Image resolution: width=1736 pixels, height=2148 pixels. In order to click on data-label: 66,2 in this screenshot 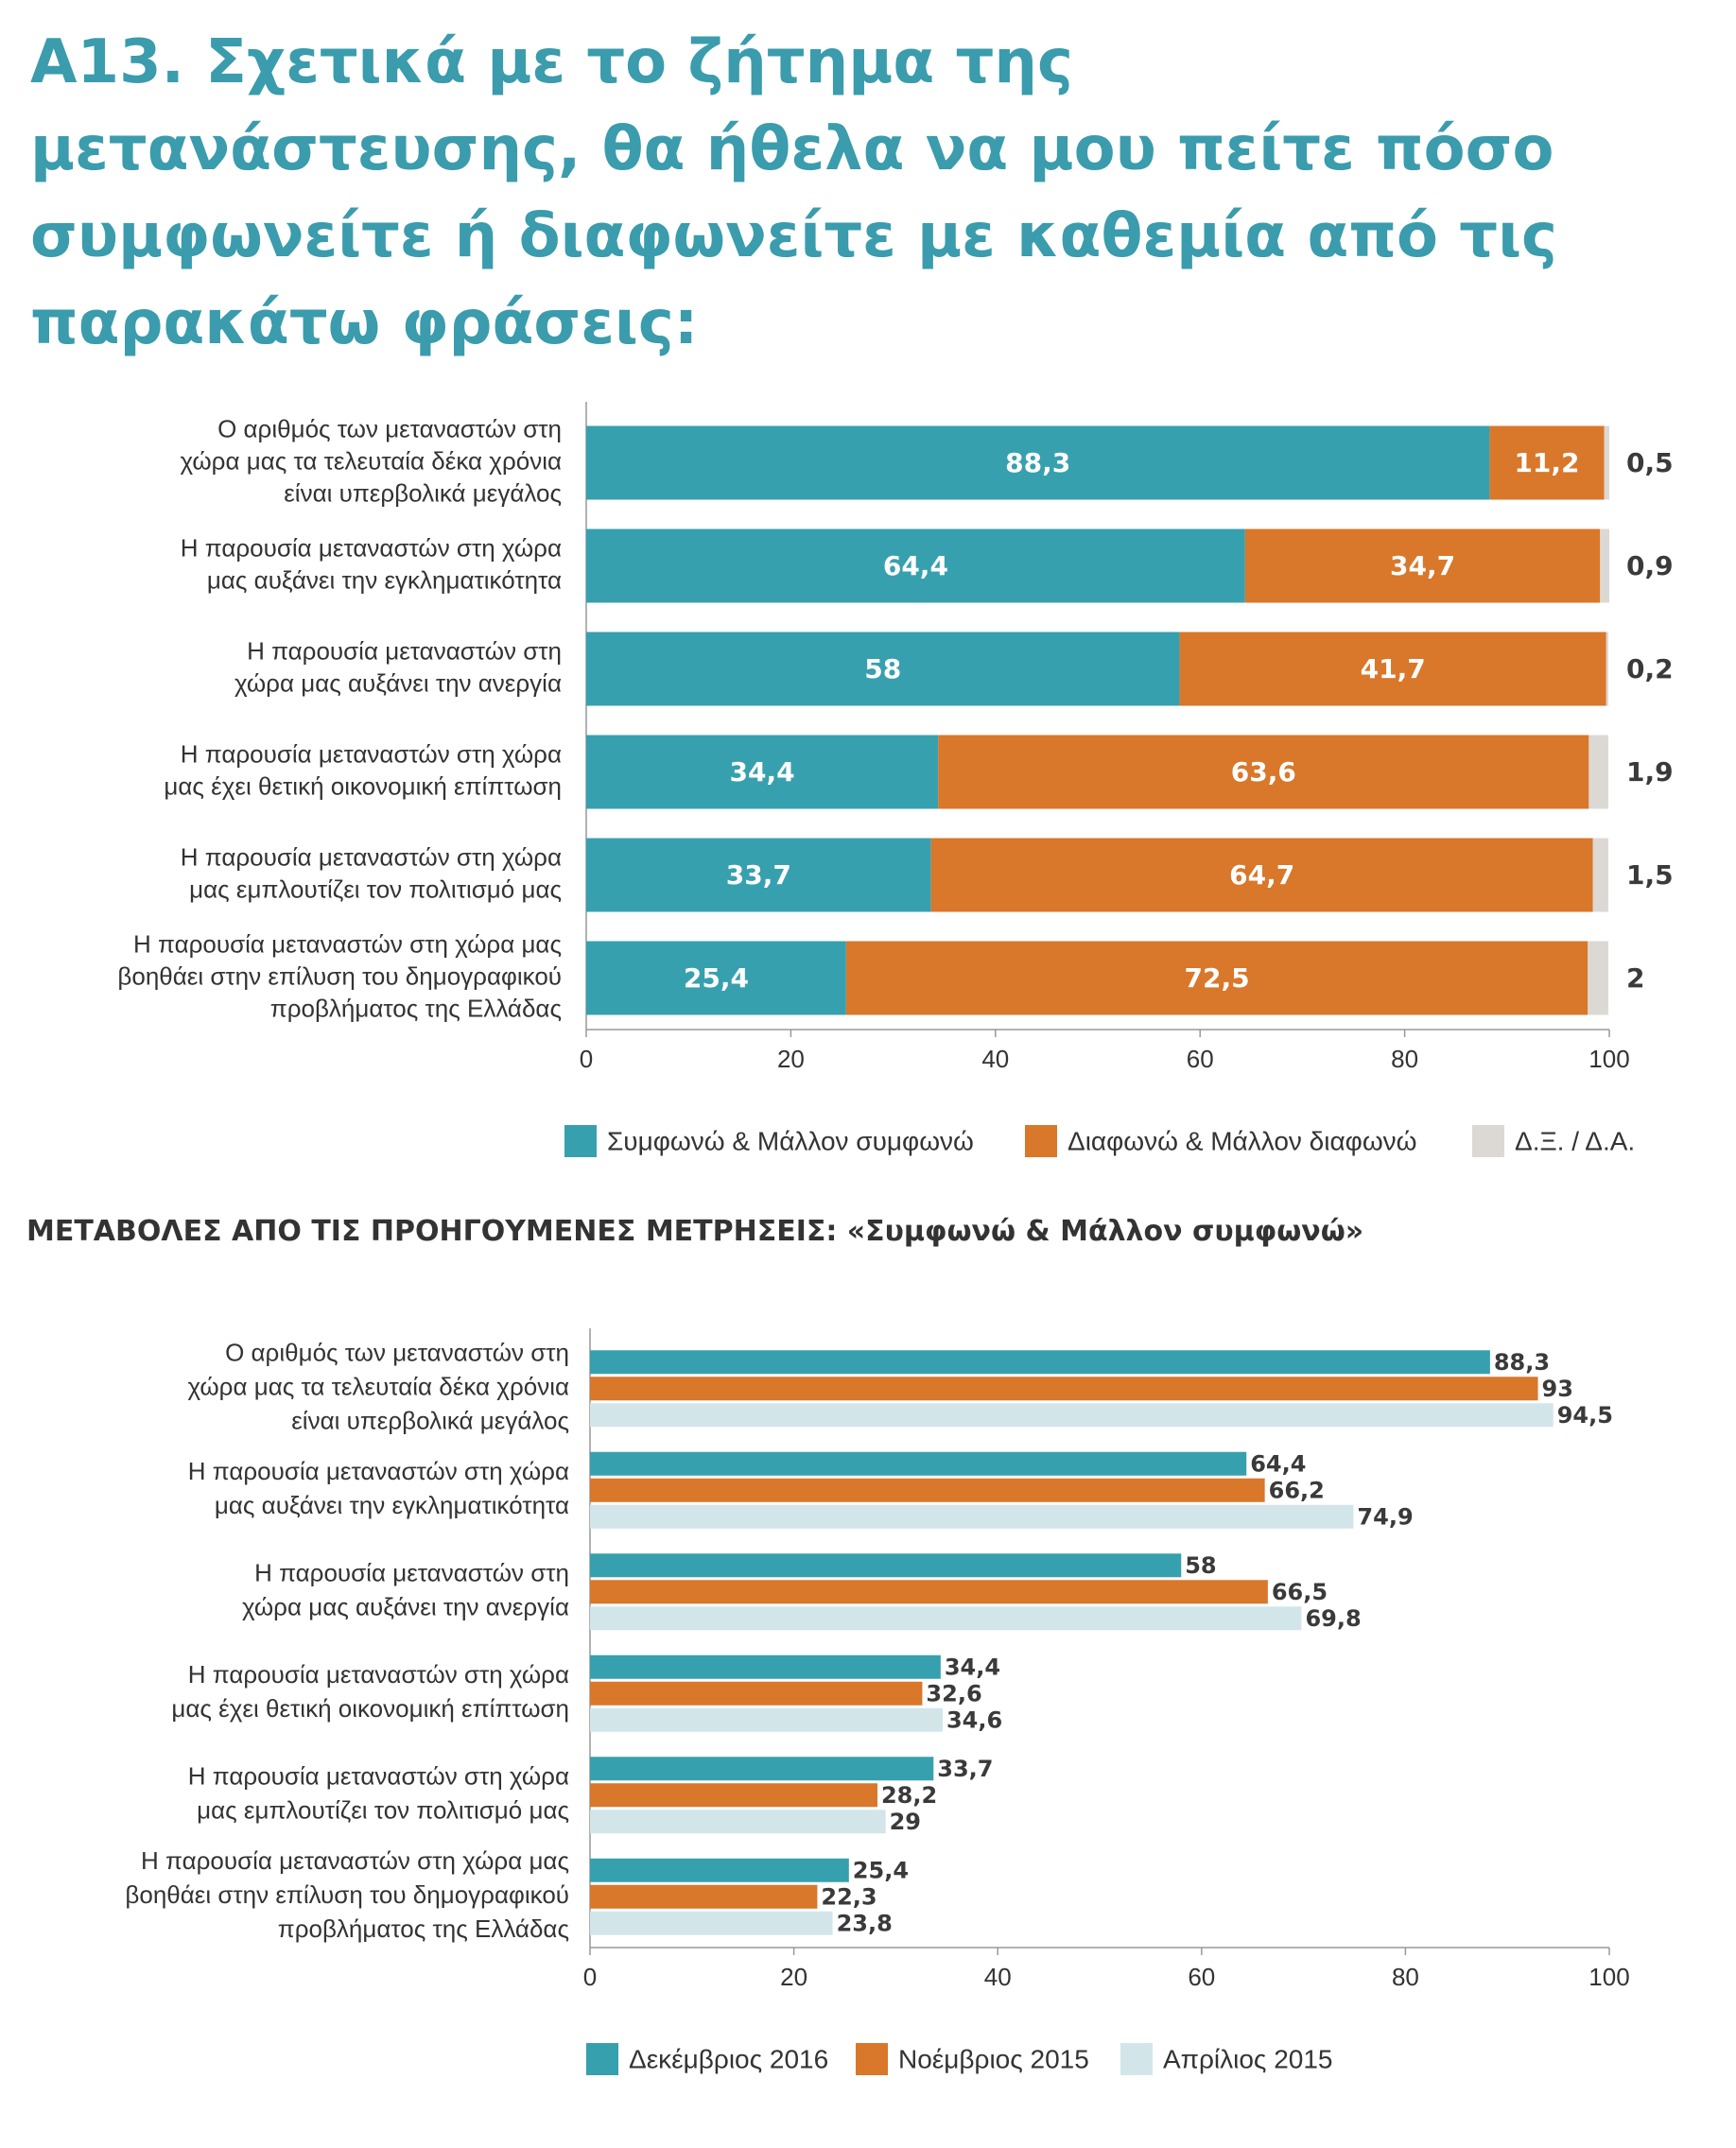, I will do `click(1297, 1490)`.